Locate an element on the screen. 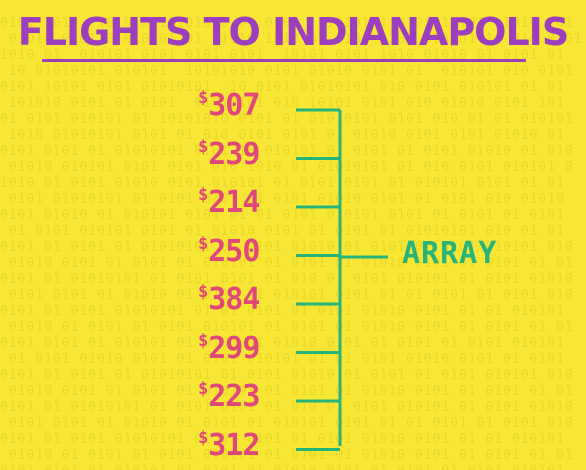 The image size is (586, 470). price-item: $312 is located at coordinates (243, 445).